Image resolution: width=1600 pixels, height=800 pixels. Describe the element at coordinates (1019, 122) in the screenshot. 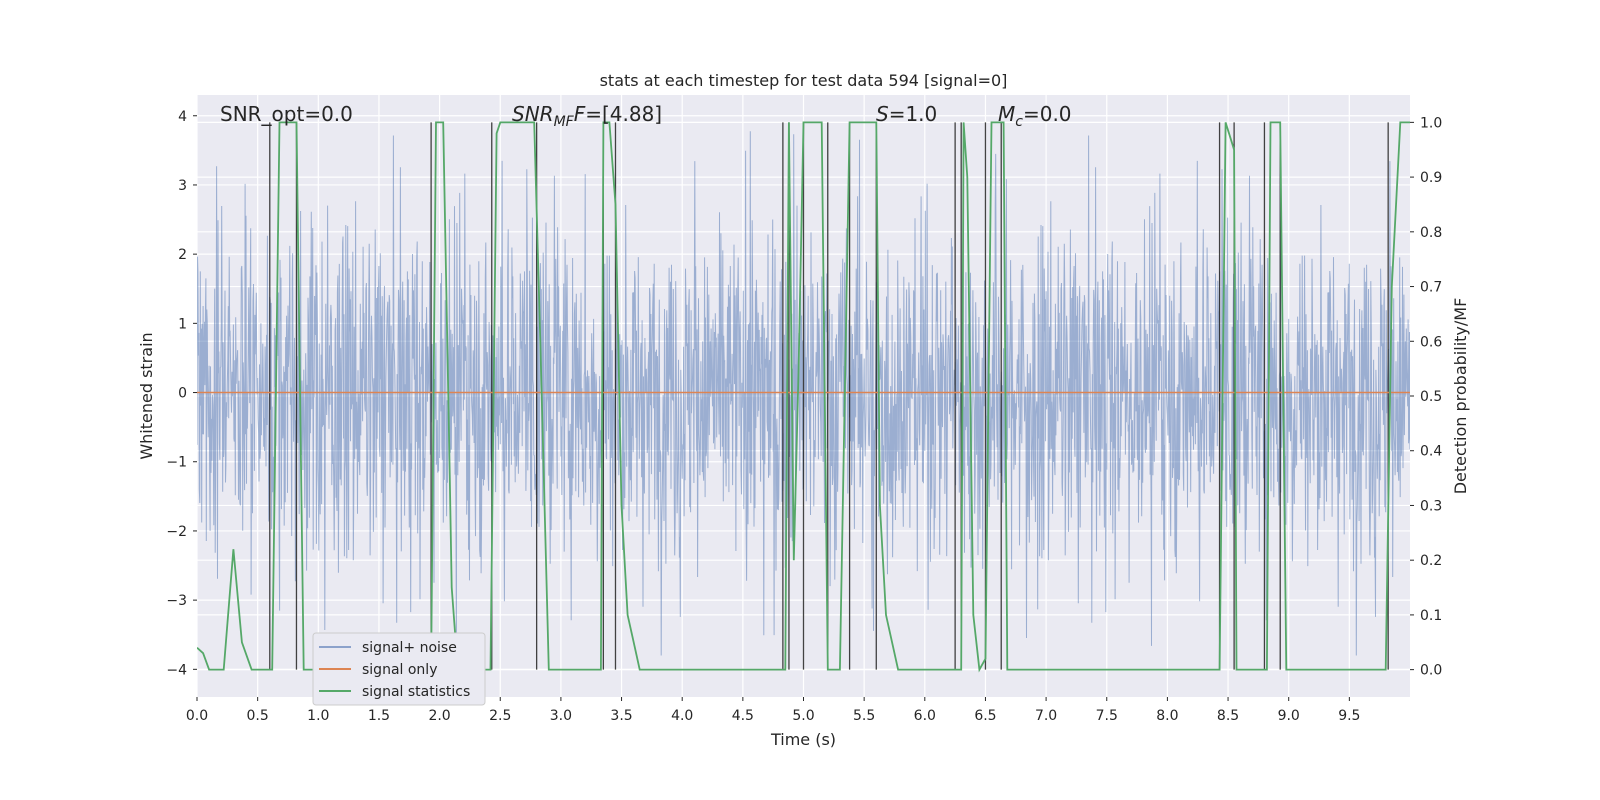

I see `mc-subscript: c` at that location.